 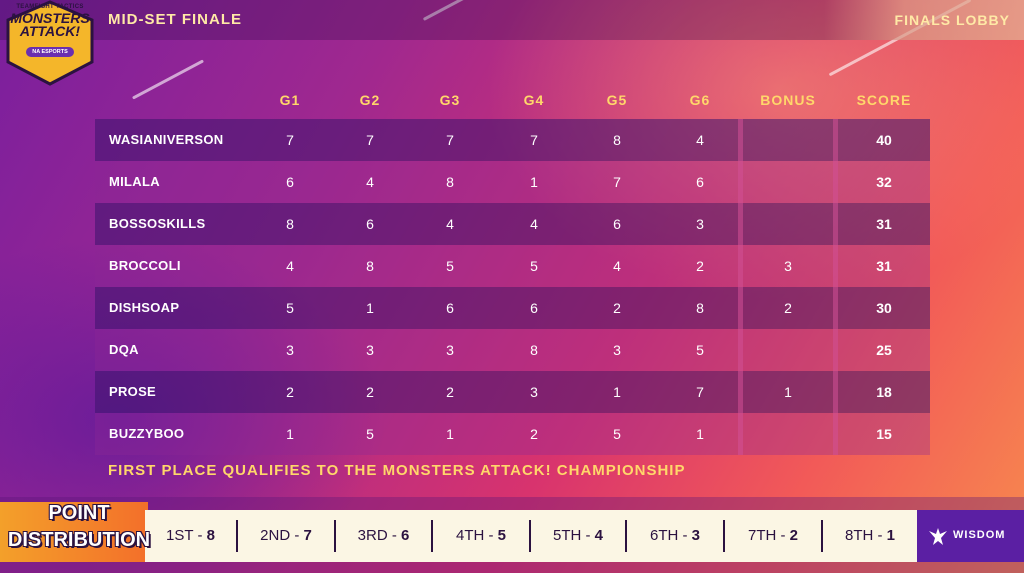 I want to click on column-header-score: SCORE, so click(x=884, y=100).